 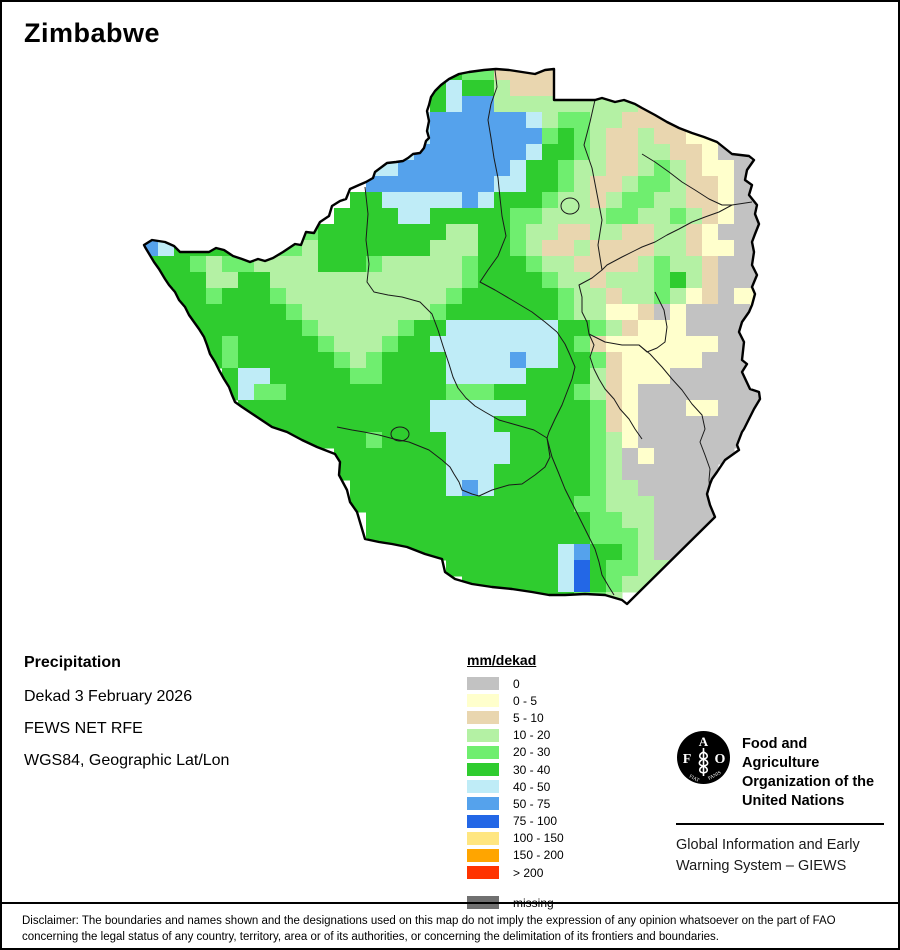 I want to click on legend-label: 30 - 40, so click(x=532, y=769).